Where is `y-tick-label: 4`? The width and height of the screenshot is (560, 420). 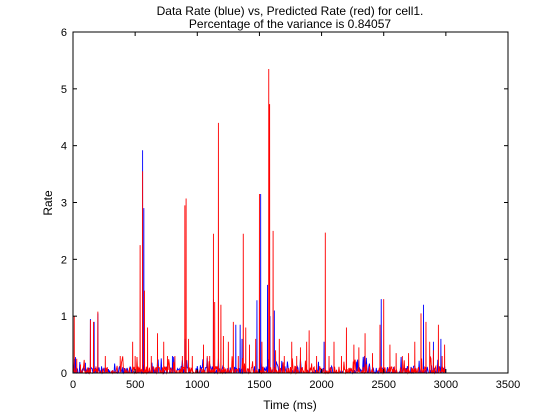 y-tick-label: 4 is located at coordinates (64, 147).